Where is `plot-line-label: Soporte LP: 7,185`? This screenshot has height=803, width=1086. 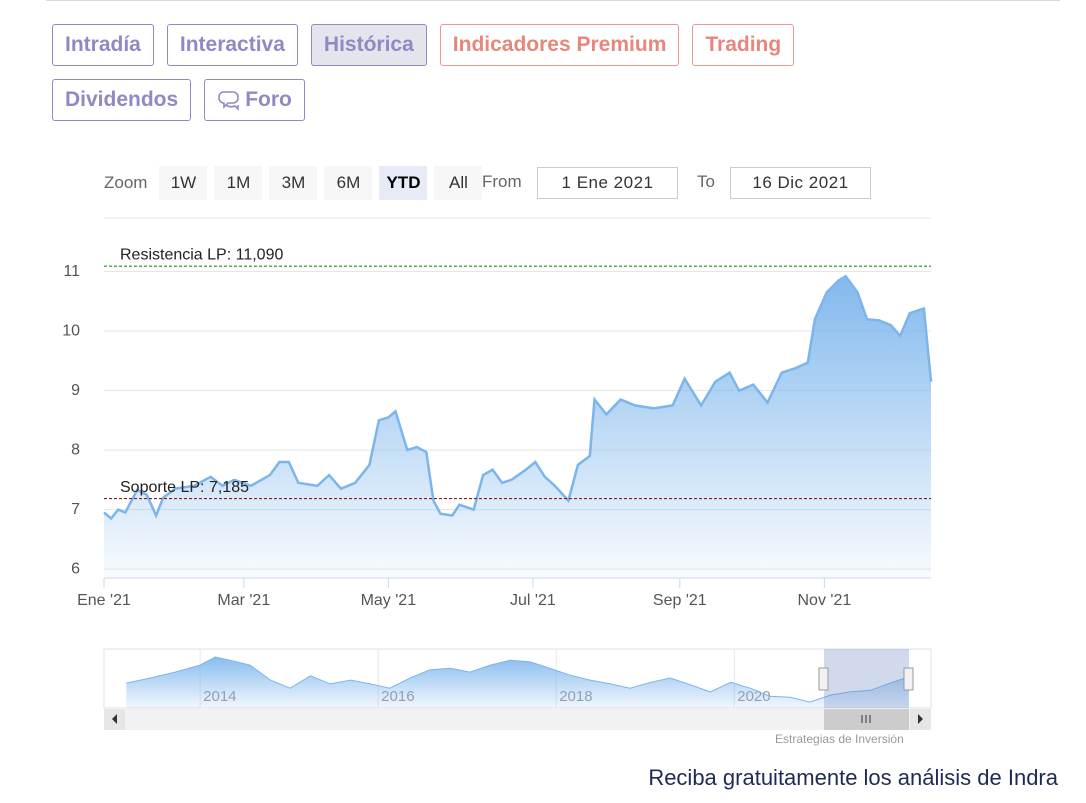
plot-line-label: Soporte LP: 7,185 is located at coordinates (184, 487).